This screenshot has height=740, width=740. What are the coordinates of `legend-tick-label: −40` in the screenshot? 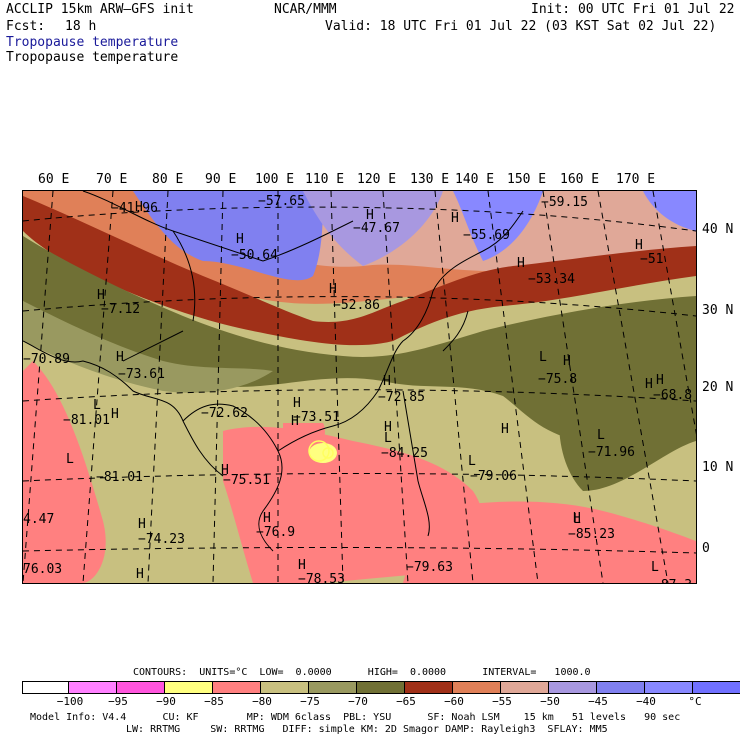 It's located at (646, 701).